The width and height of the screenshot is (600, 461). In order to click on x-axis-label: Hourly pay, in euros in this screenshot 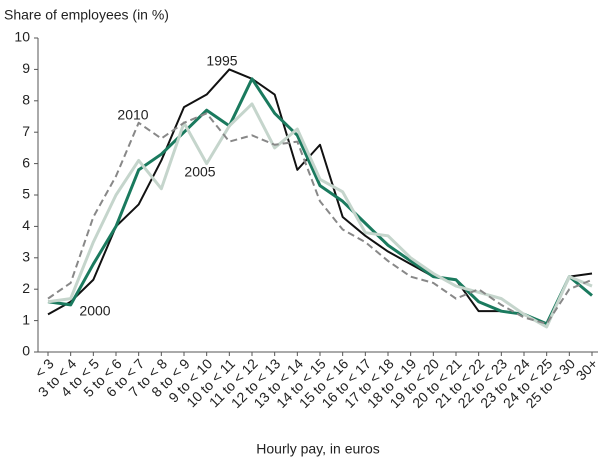, I will do `click(317, 449)`.